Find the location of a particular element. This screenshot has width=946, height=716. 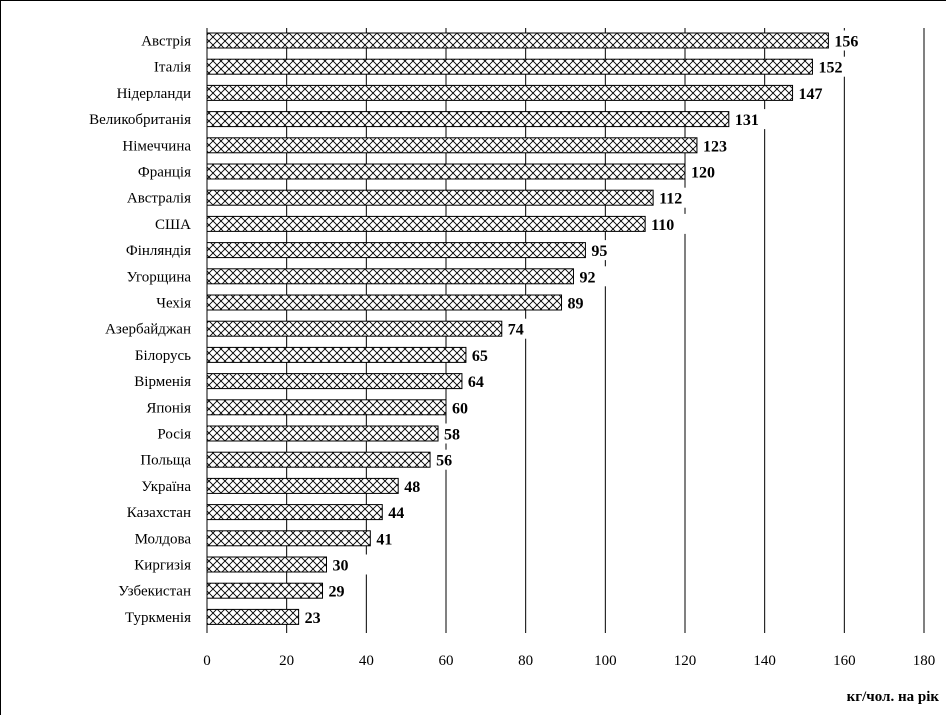

data-label: 74 is located at coordinates (516, 330).